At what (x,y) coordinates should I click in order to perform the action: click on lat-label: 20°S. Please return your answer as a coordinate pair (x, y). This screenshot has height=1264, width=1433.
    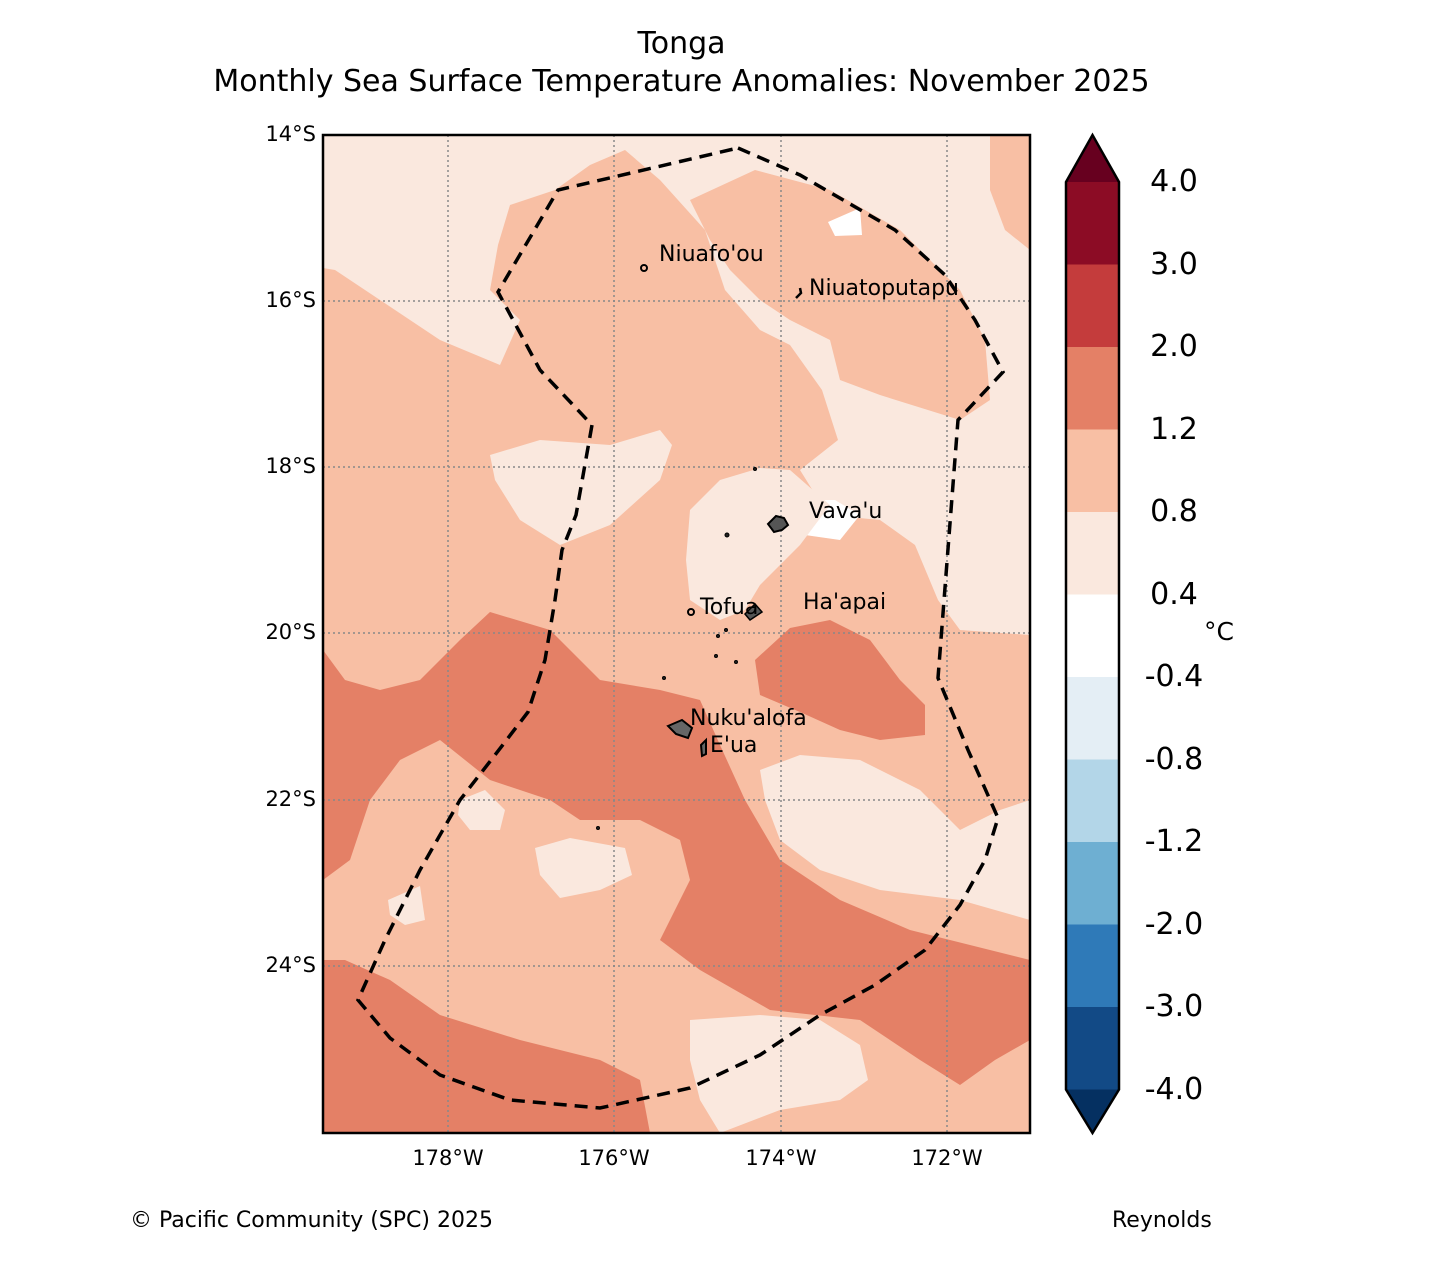
    Looking at the image, I should click on (290, 632).